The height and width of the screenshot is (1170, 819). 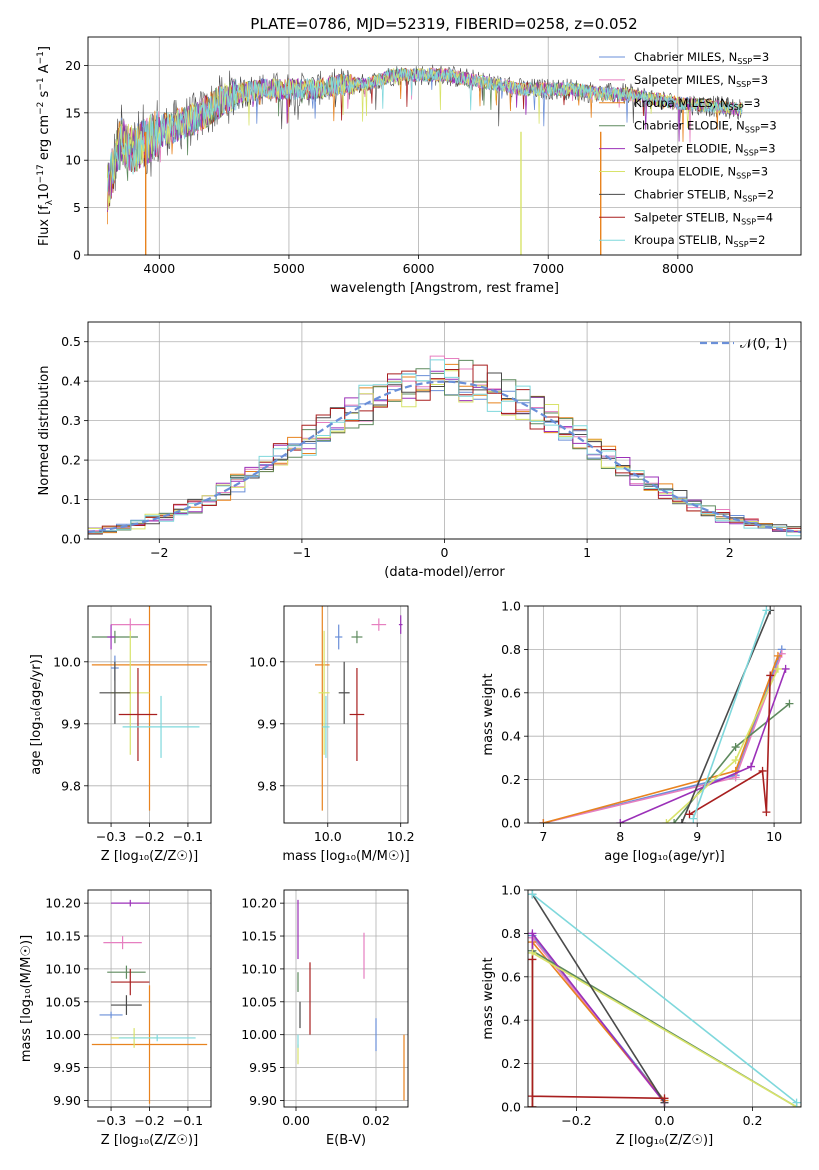 I want to click on y-tick-label: 10.00, so click(x=259, y=1034).